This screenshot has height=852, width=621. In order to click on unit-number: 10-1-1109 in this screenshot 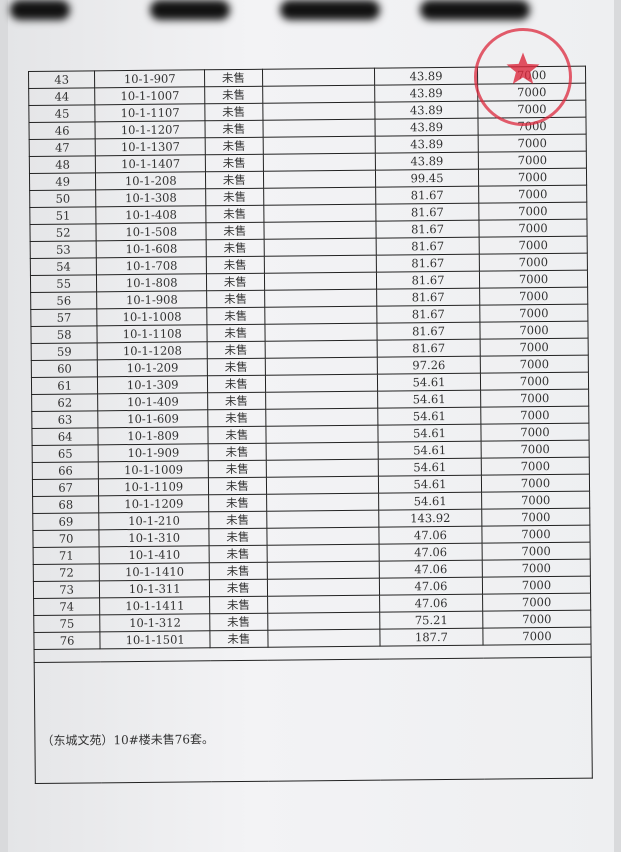, I will do `click(153, 486)`.